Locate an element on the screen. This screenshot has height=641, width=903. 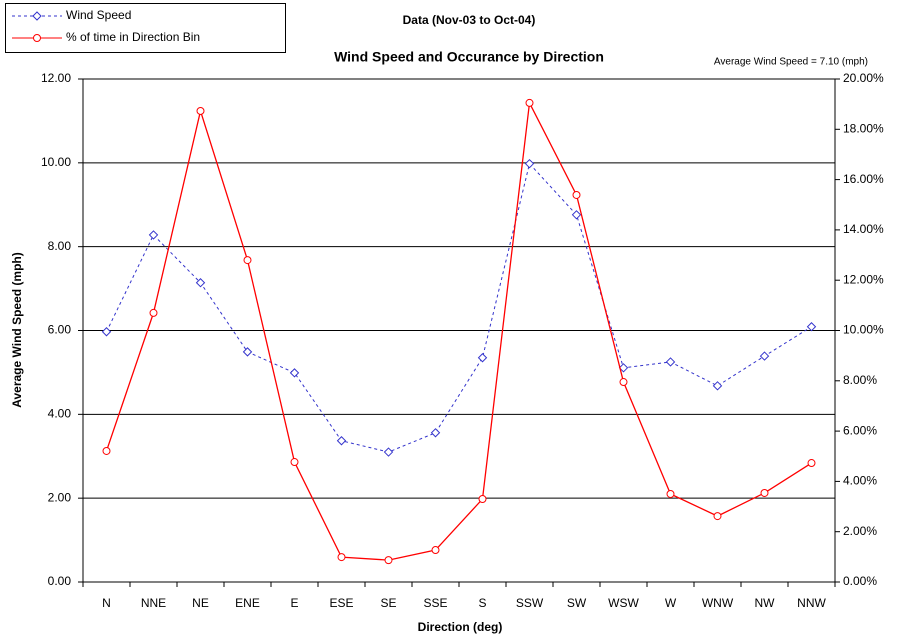
y-tick-label: 8.00 is located at coordinates (60, 246).